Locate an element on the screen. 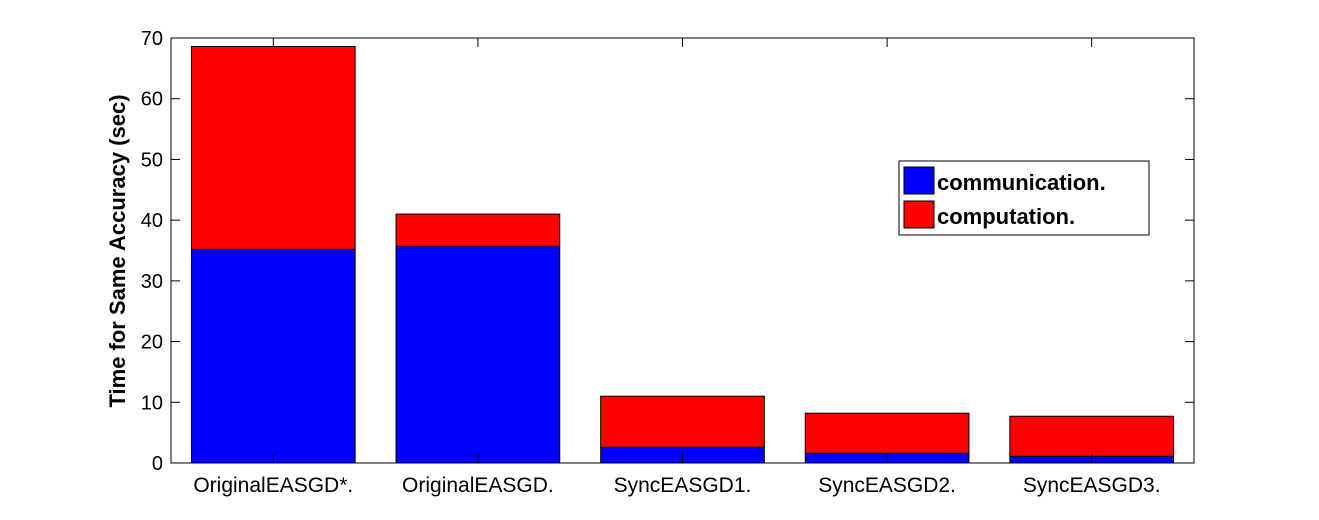 The width and height of the screenshot is (1319, 520). y-tick-label-50: 50 is located at coordinates (152, 160).